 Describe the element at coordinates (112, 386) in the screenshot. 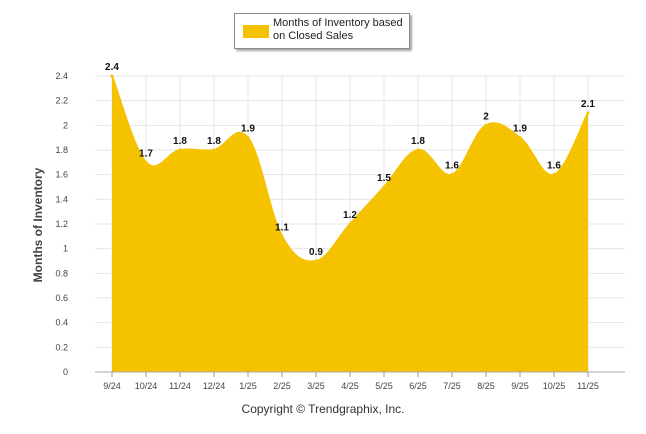

I see `x-tick-label: 9/24` at that location.